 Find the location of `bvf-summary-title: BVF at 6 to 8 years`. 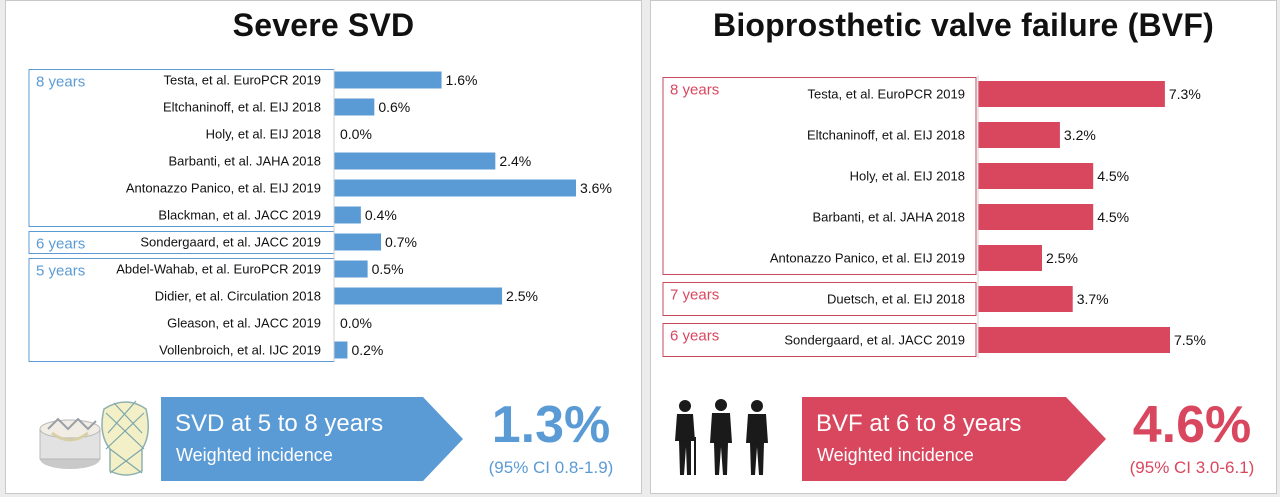

bvf-summary-title: BVF at 6 to 8 years is located at coordinates (919, 423).